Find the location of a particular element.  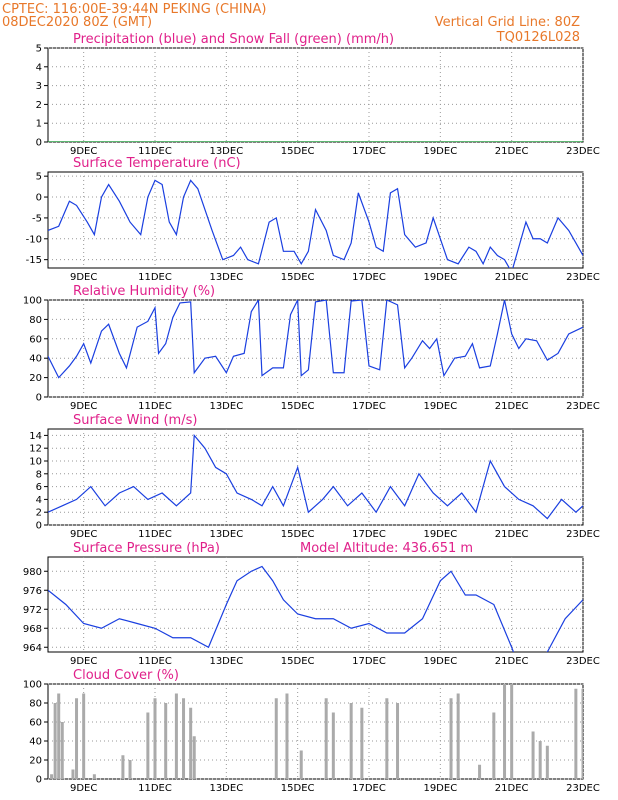

y-tick-label: 6 is located at coordinates (39, 487).